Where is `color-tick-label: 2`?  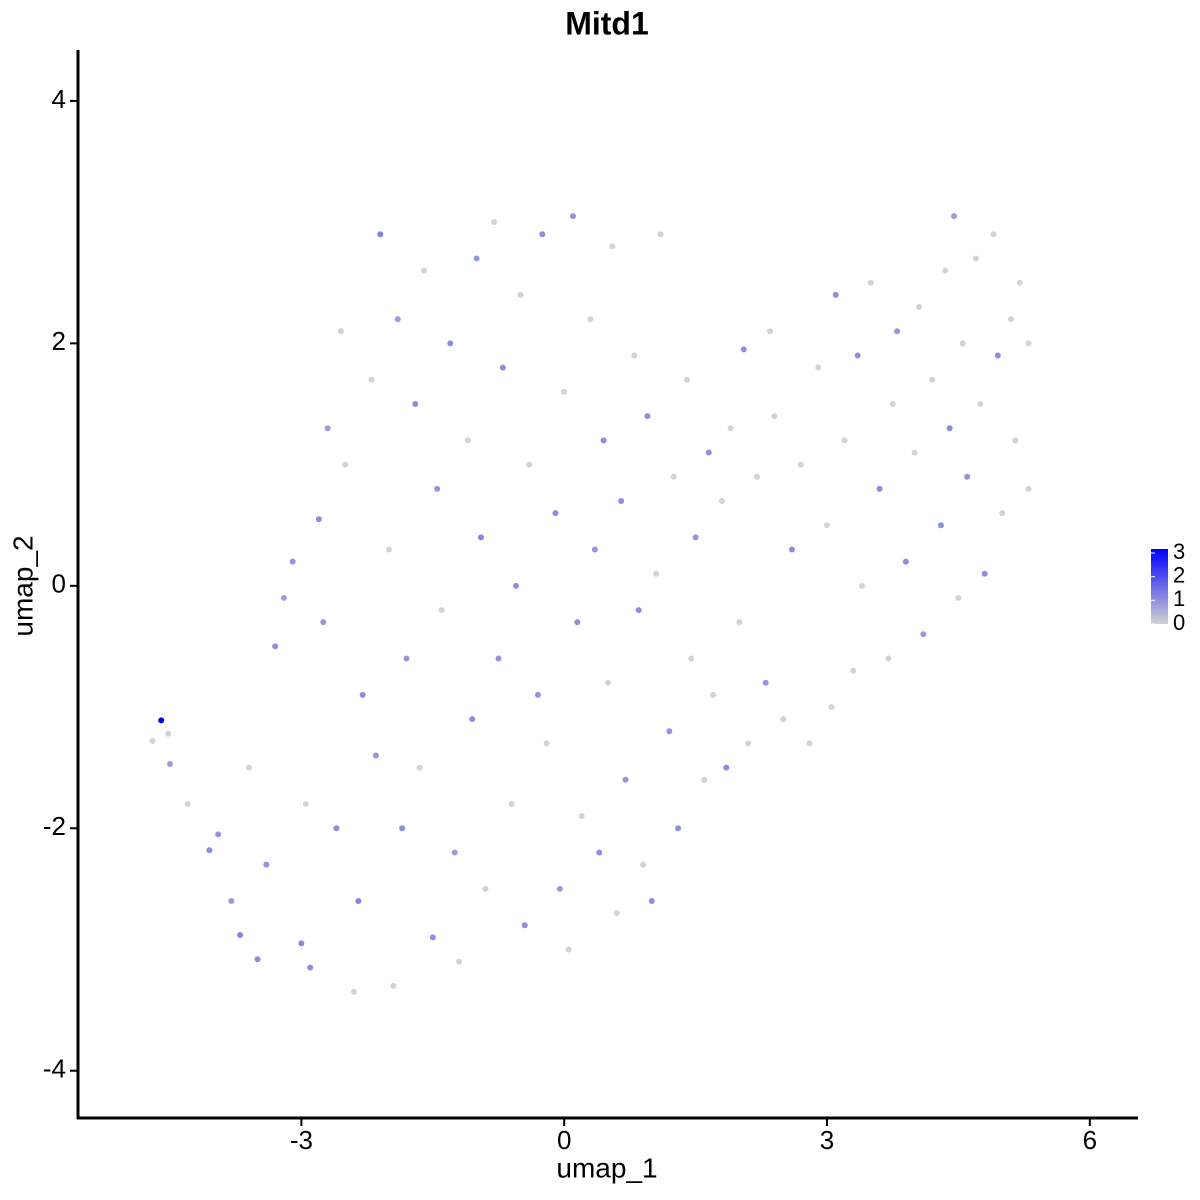
color-tick-label: 2 is located at coordinates (1179, 574).